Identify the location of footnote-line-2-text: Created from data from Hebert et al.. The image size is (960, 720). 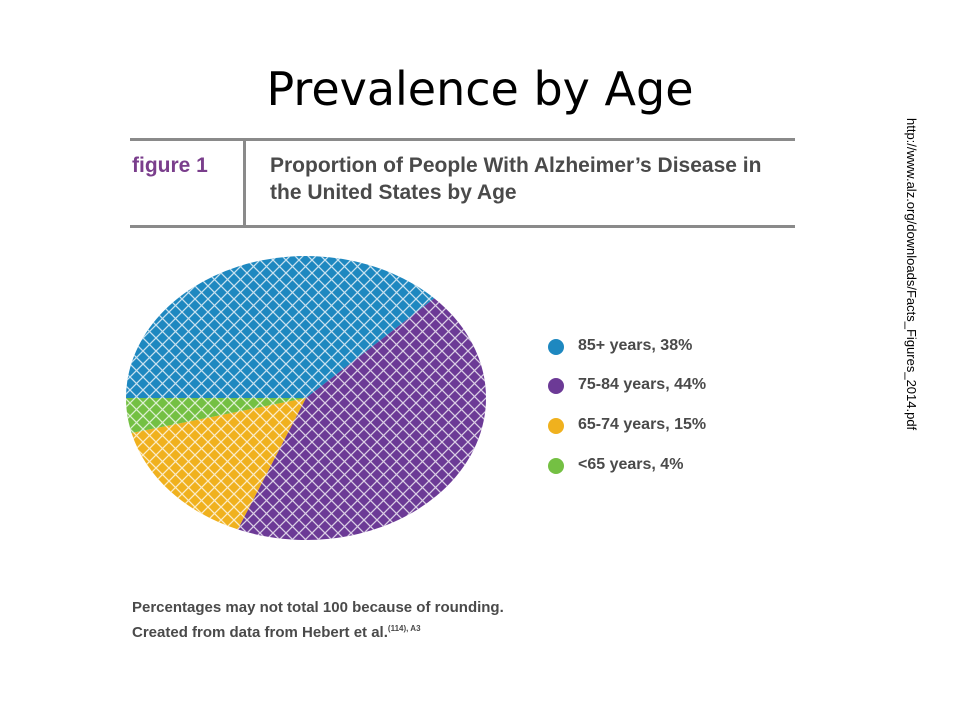
(260, 632).